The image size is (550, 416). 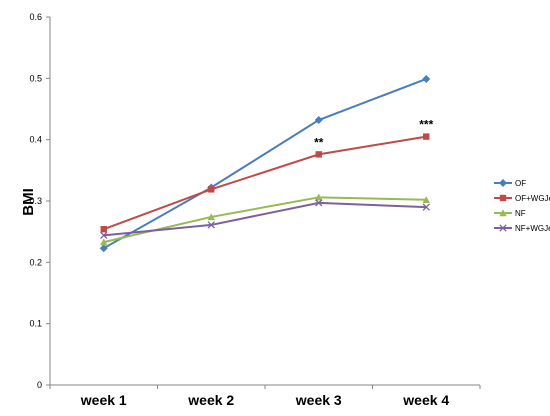 I want to click on legend-label: OF+WGJe, so click(x=532, y=198).